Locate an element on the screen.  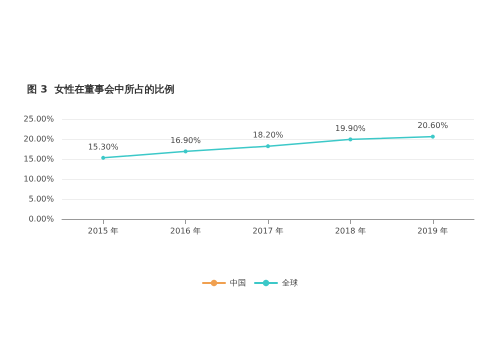
data-label: 18.20% is located at coordinates (268, 135).